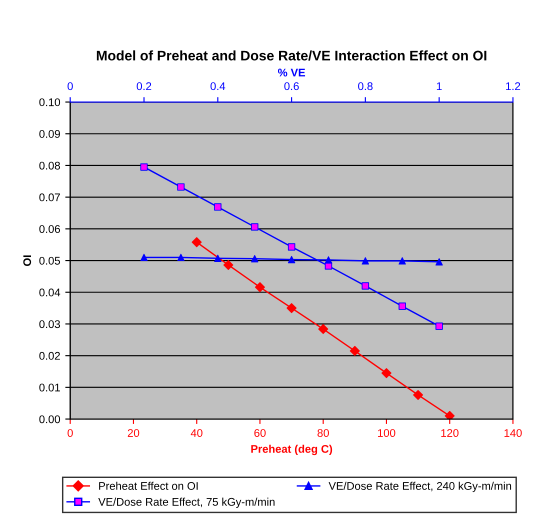  I want to click on x-tick-label: 40, so click(196, 433).